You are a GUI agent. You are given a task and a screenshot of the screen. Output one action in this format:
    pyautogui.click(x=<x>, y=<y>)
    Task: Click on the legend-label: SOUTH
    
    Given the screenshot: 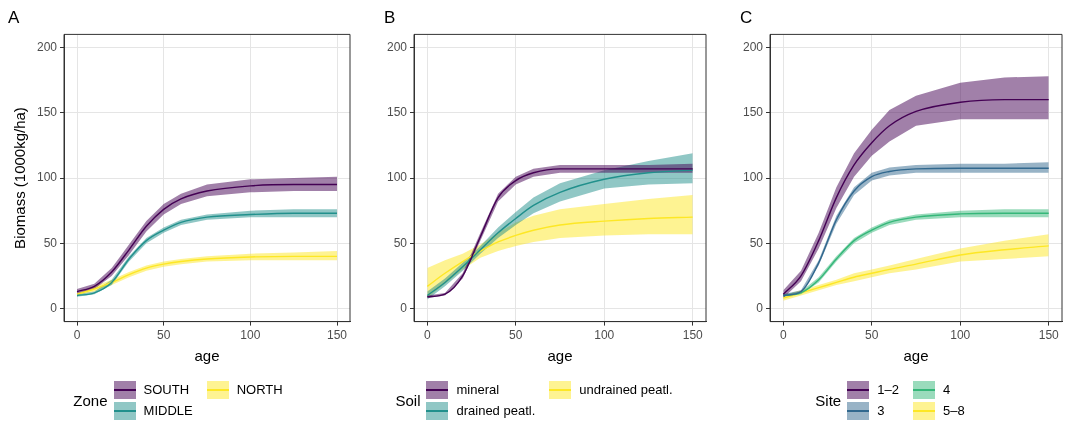 What is the action you would take?
    pyautogui.click(x=166, y=389)
    